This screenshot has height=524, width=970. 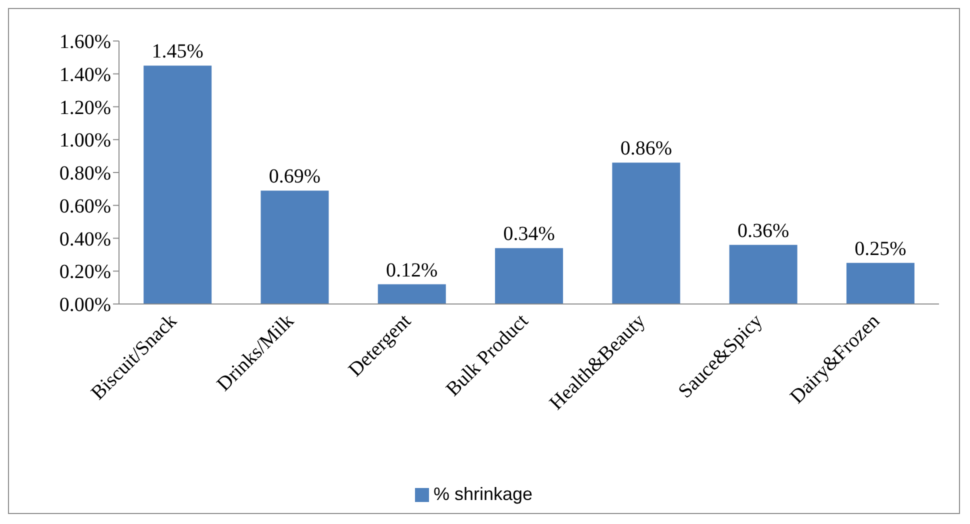 I want to click on y-tick-label: 0.40%, so click(x=85, y=239).